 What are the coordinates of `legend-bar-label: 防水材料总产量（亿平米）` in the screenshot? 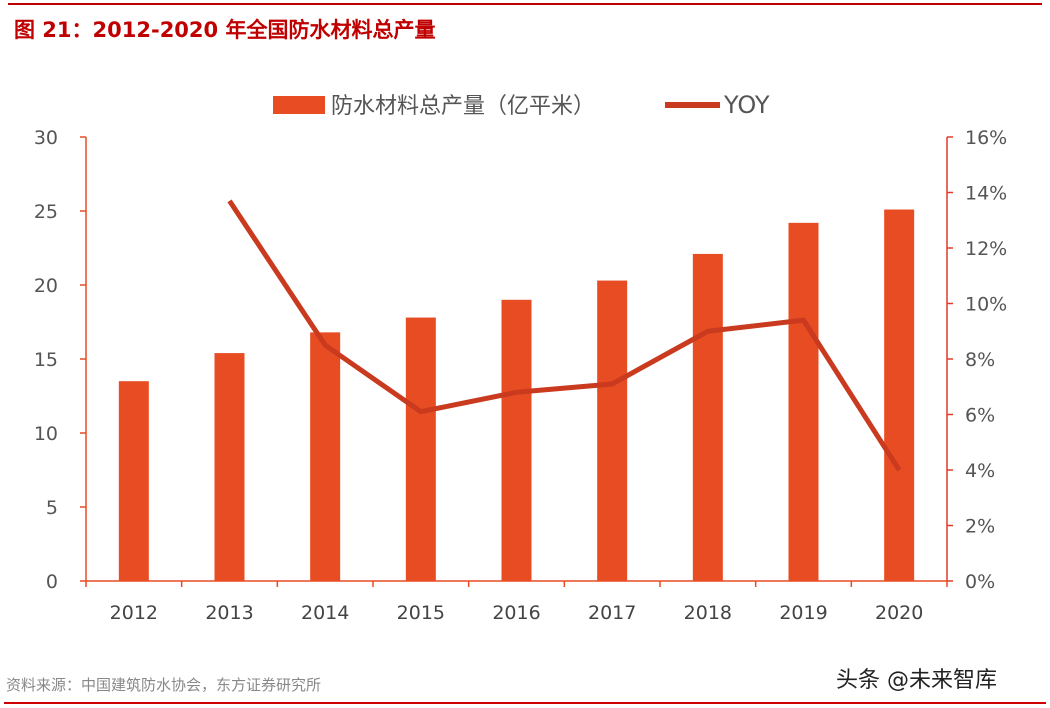 It's located at (463, 106).